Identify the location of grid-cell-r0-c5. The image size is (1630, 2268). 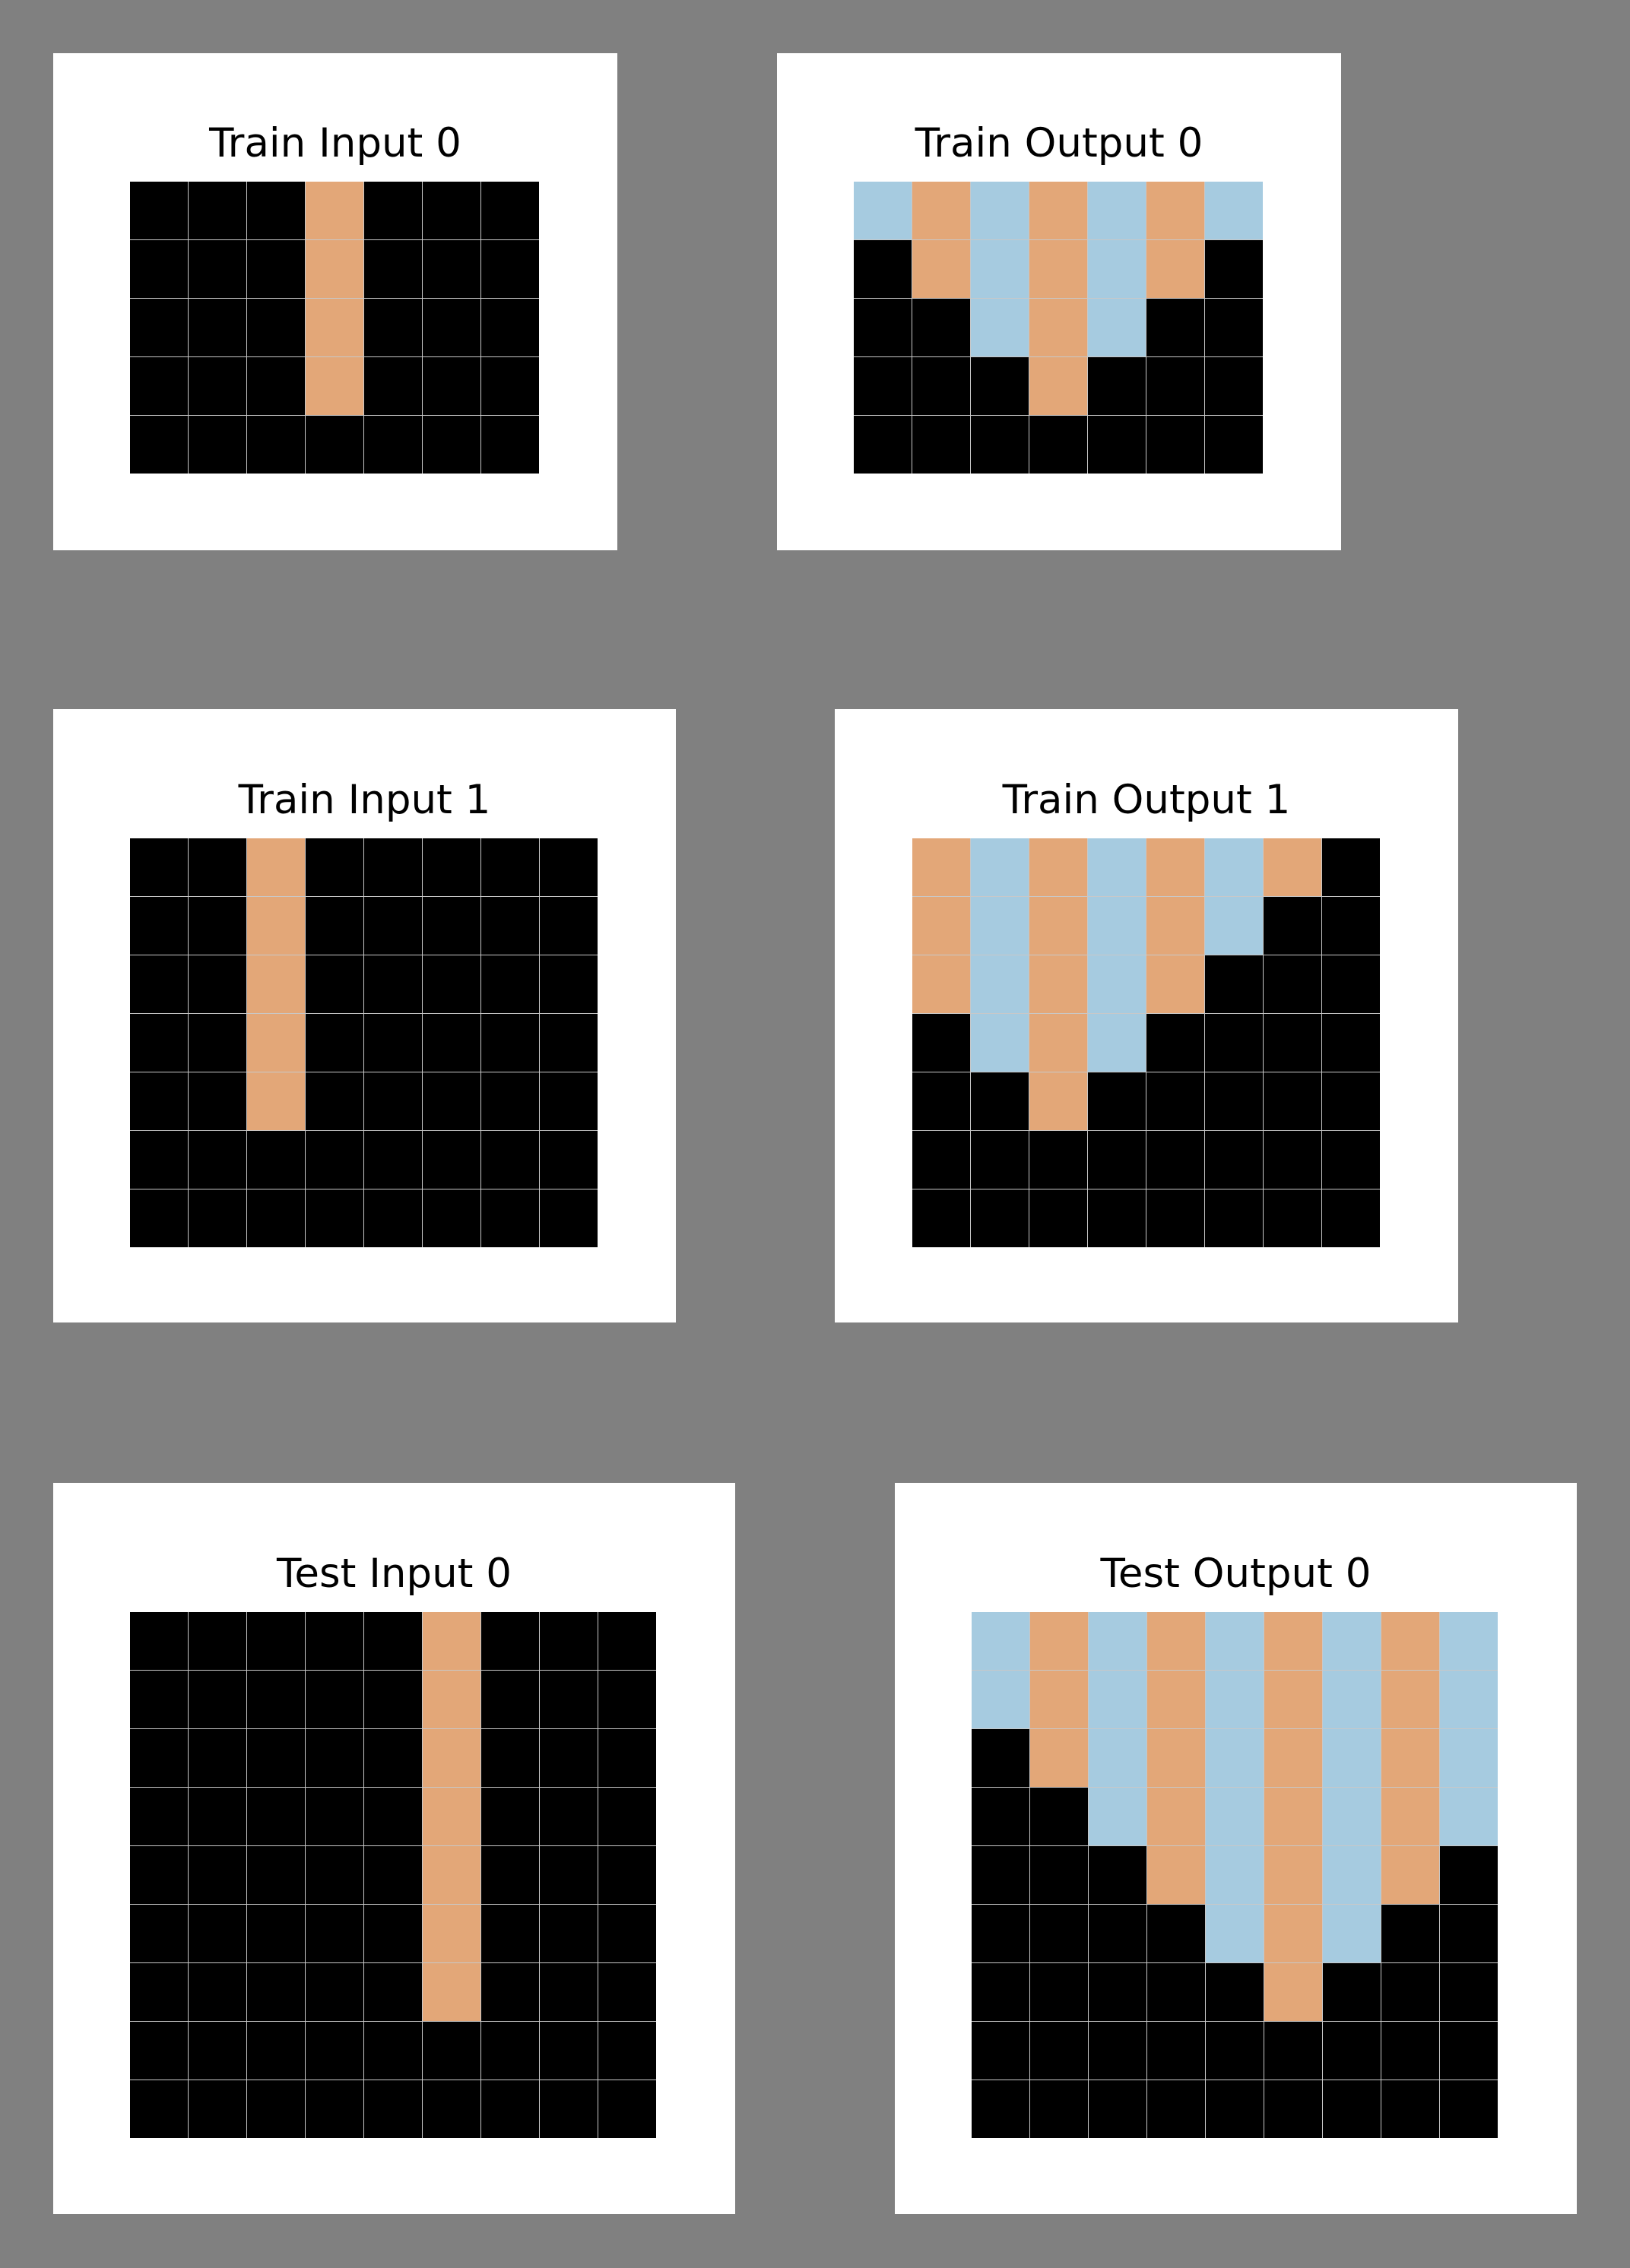
(1293, 1641).